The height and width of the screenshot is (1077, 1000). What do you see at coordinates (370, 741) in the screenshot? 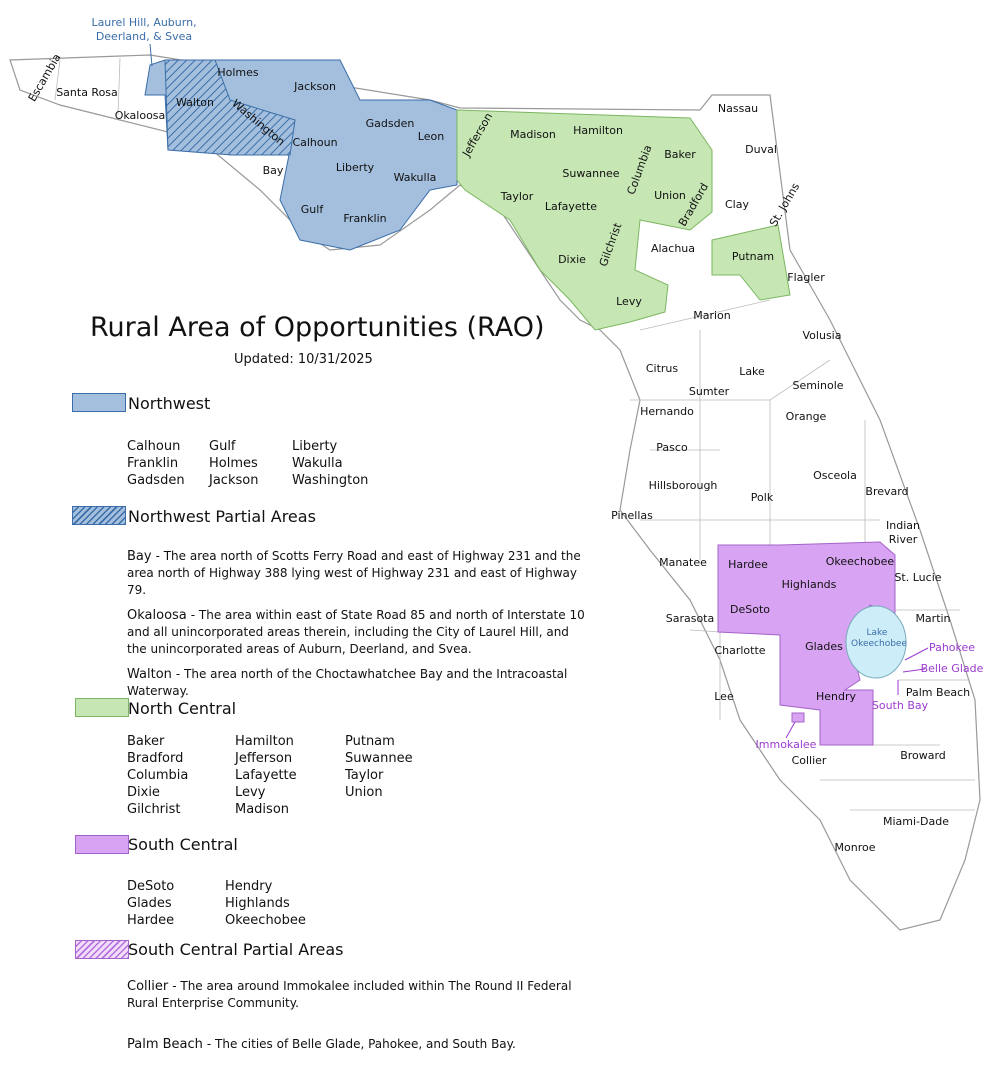
I see `county-name: Putnam` at bounding box center [370, 741].